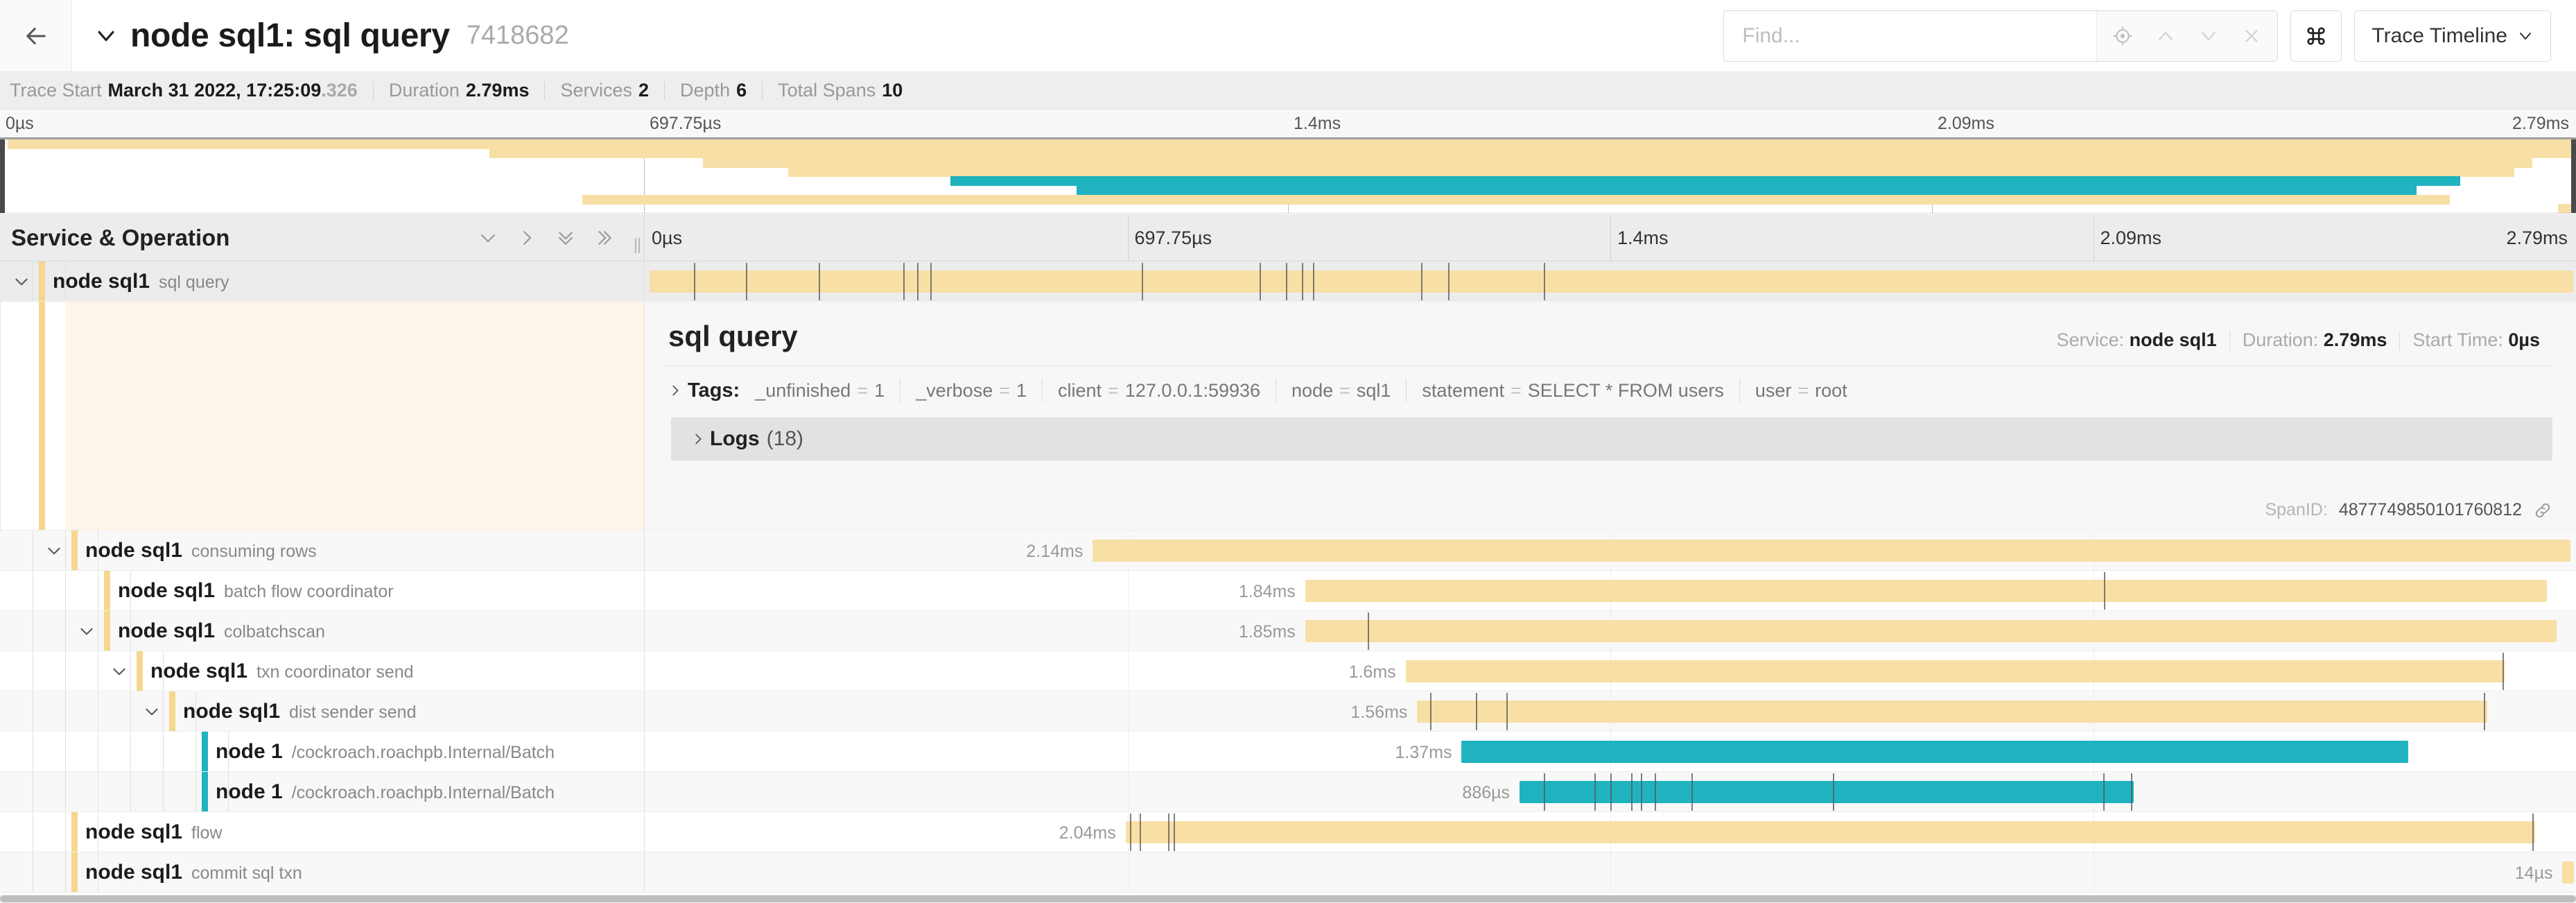  Describe the element at coordinates (322, 711) in the screenshot. I see `span-name-cell: node sql1 dist sender send` at that location.